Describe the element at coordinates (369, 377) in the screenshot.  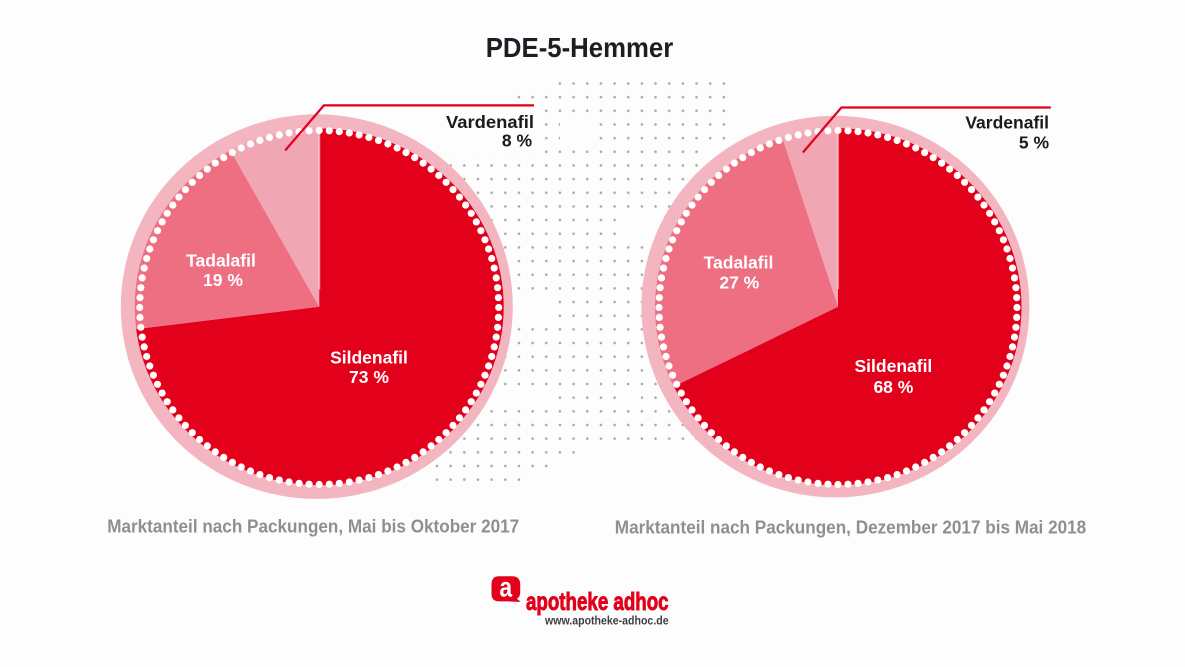
I see `svg-text: 73 %` at that location.